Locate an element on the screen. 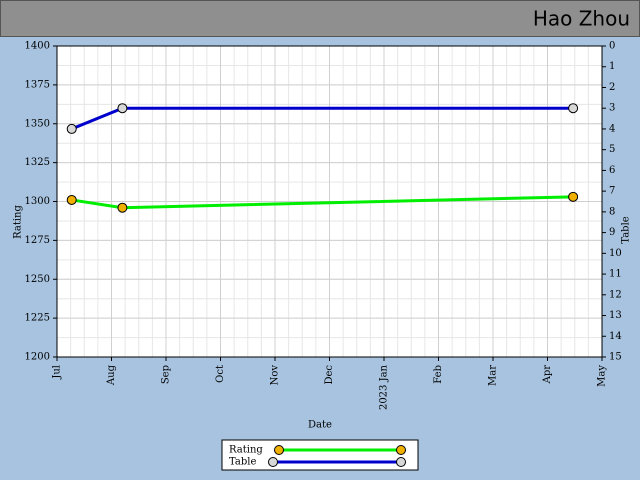 The width and height of the screenshot is (640, 480). x-axis-label: Date is located at coordinates (320, 425).